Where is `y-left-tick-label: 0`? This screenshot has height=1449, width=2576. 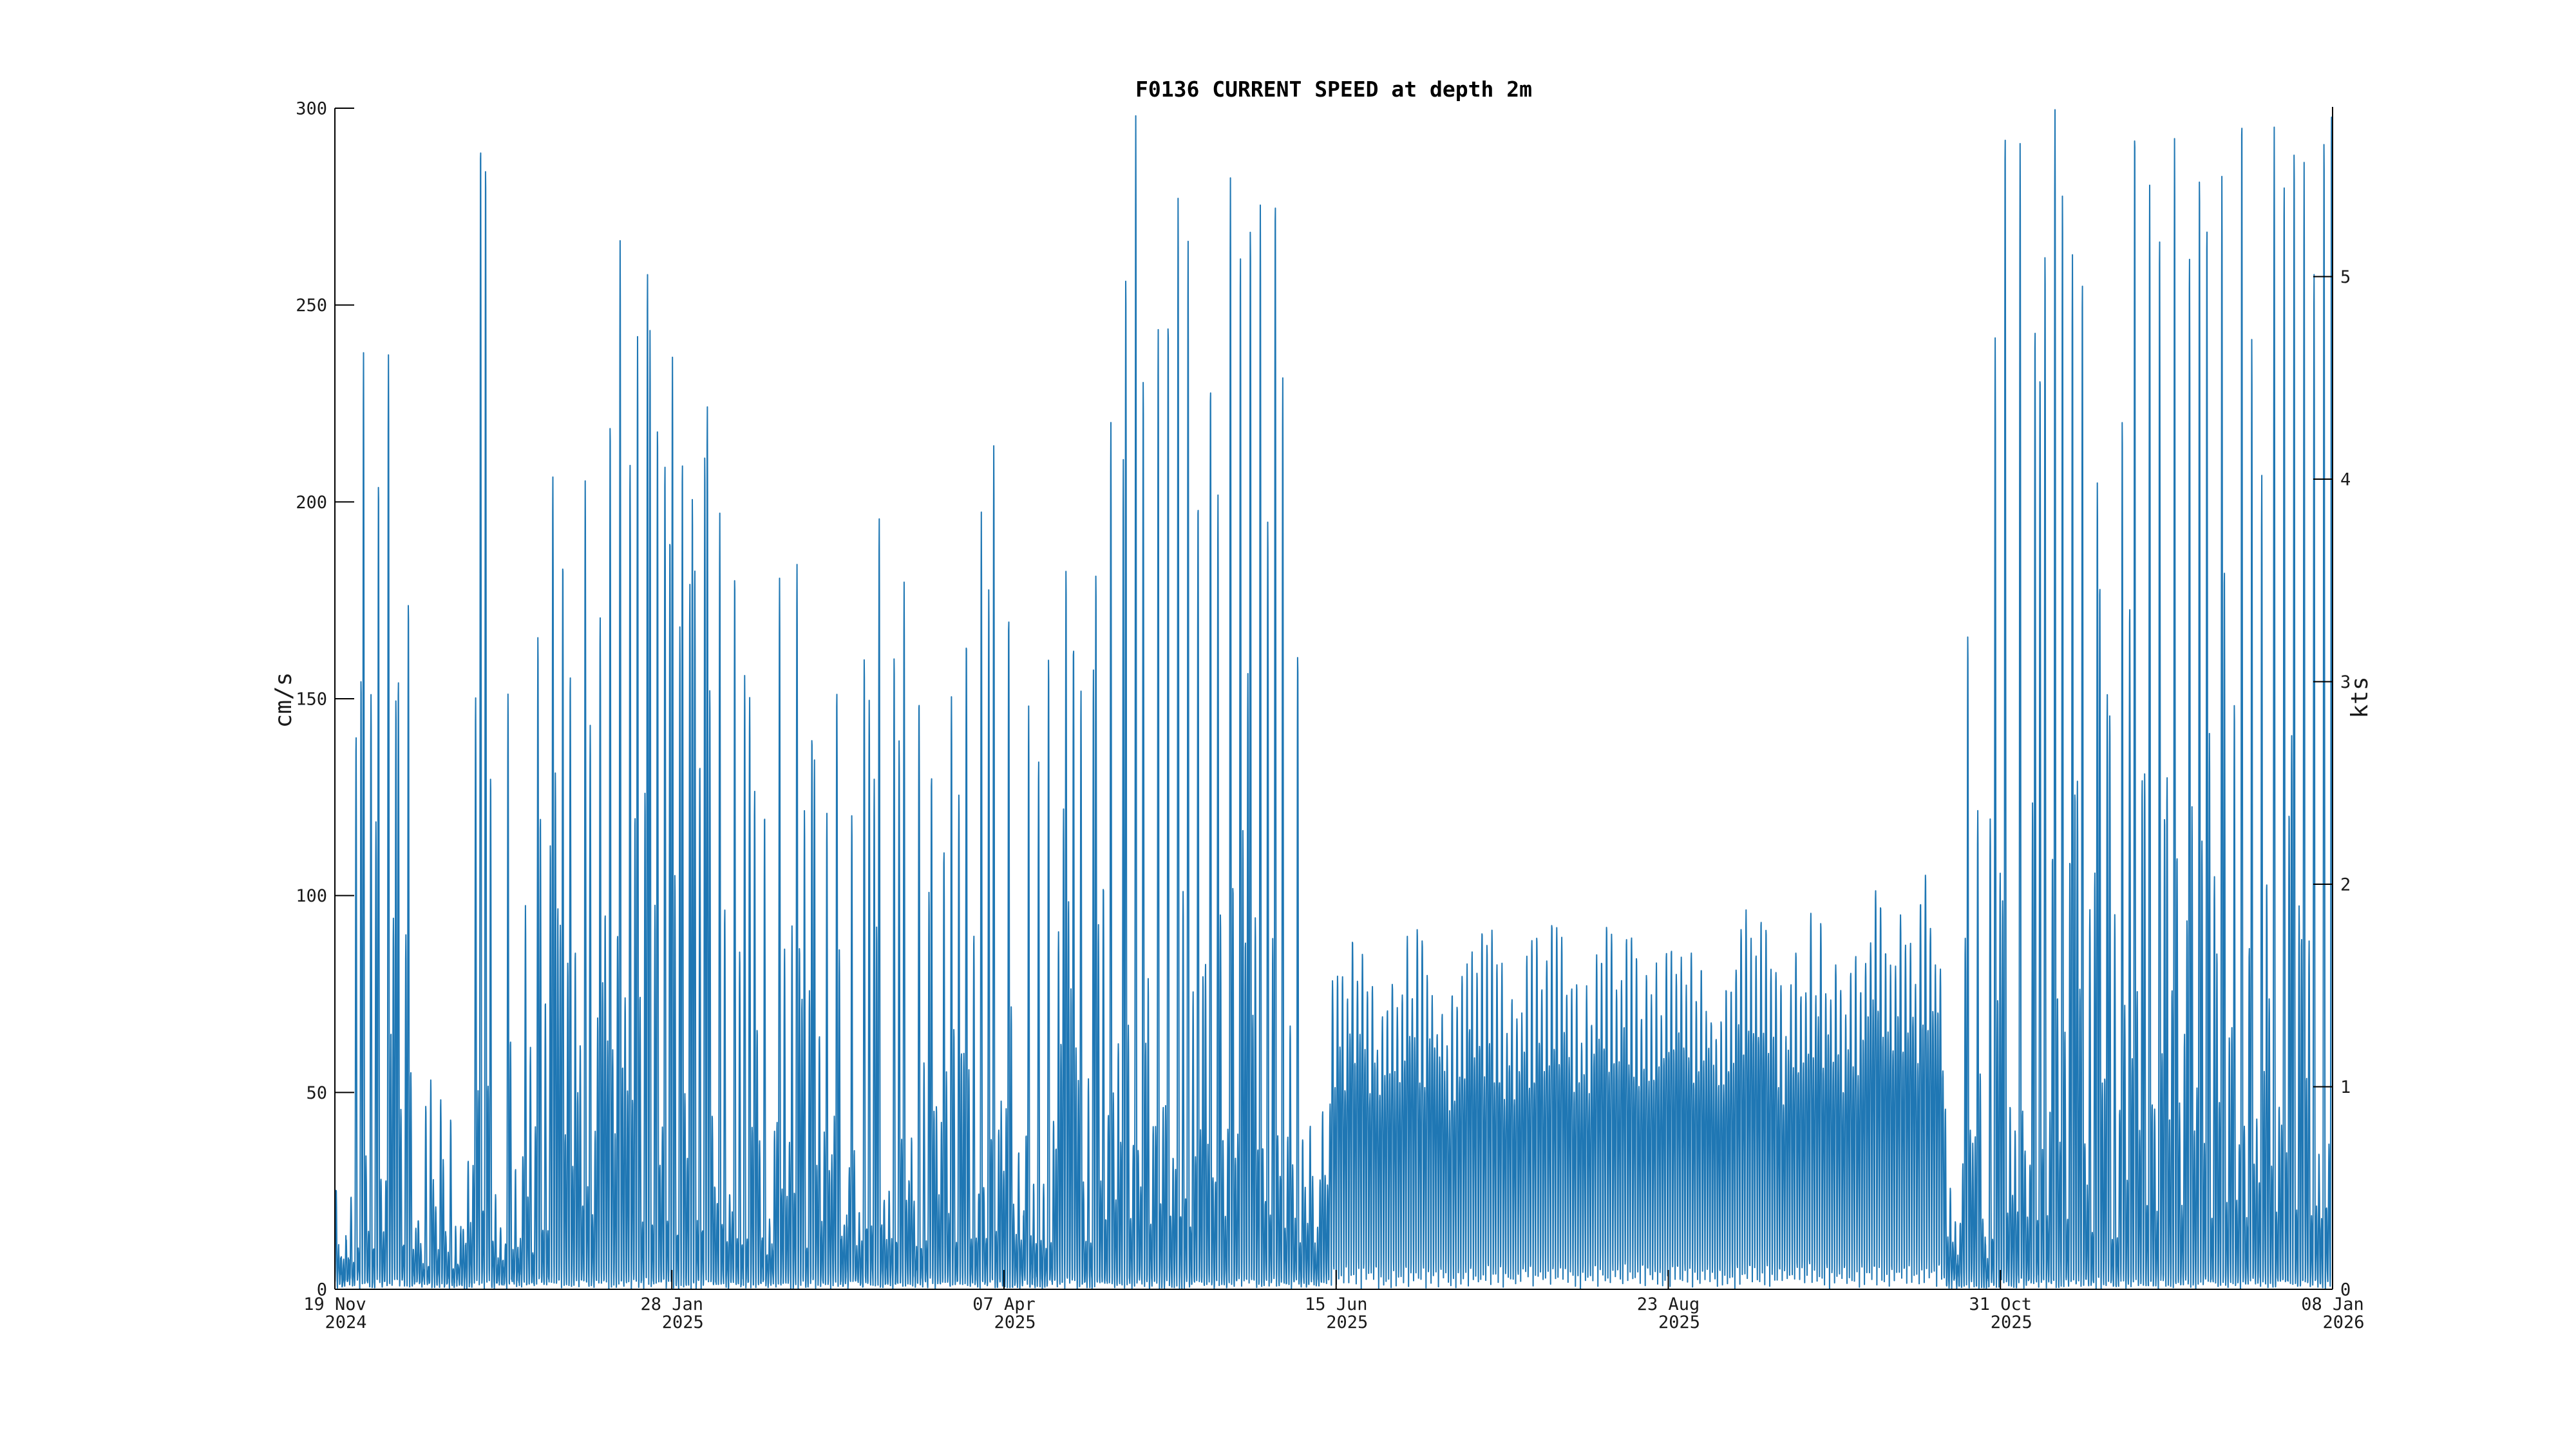 y-left-tick-label: 0 is located at coordinates (322, 1290).